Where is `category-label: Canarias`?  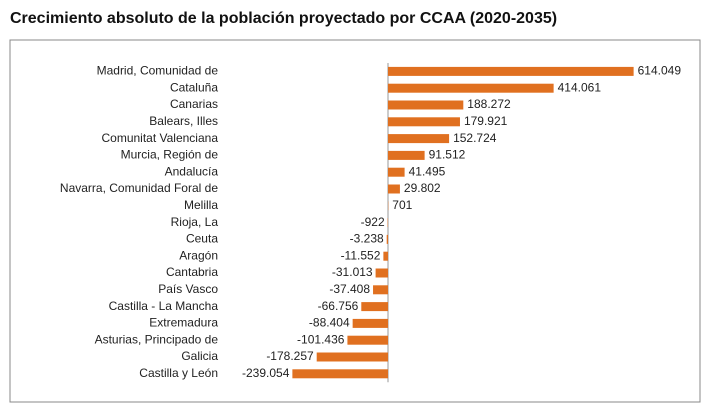
category-label: Canarias is located at coordinates (194, 104).